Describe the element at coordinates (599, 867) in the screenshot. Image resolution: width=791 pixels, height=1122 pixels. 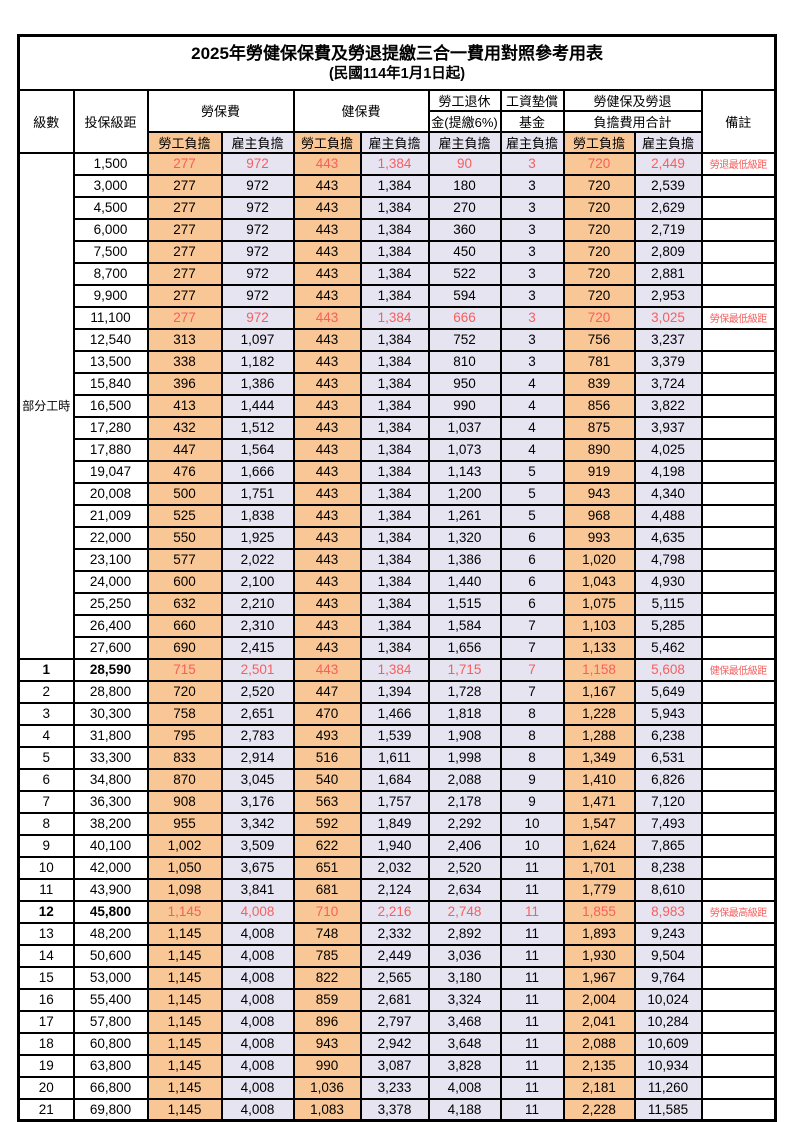
I see `total-emp-cell: 1,701` at that location.